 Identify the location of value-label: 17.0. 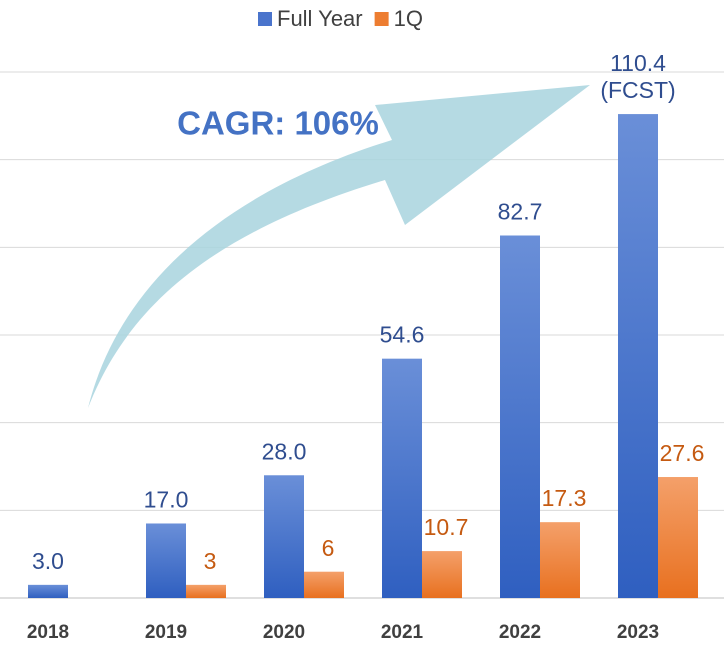
(166, 500).